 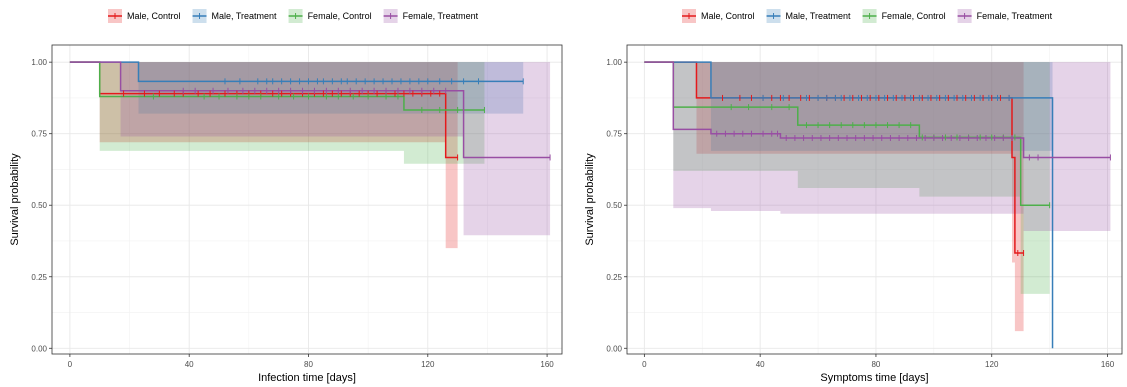 What do you see at coordinates (307, 378) in the screenshot?
I see `x-axis-title: Infection time [days]` at bounding box center [307, 378].